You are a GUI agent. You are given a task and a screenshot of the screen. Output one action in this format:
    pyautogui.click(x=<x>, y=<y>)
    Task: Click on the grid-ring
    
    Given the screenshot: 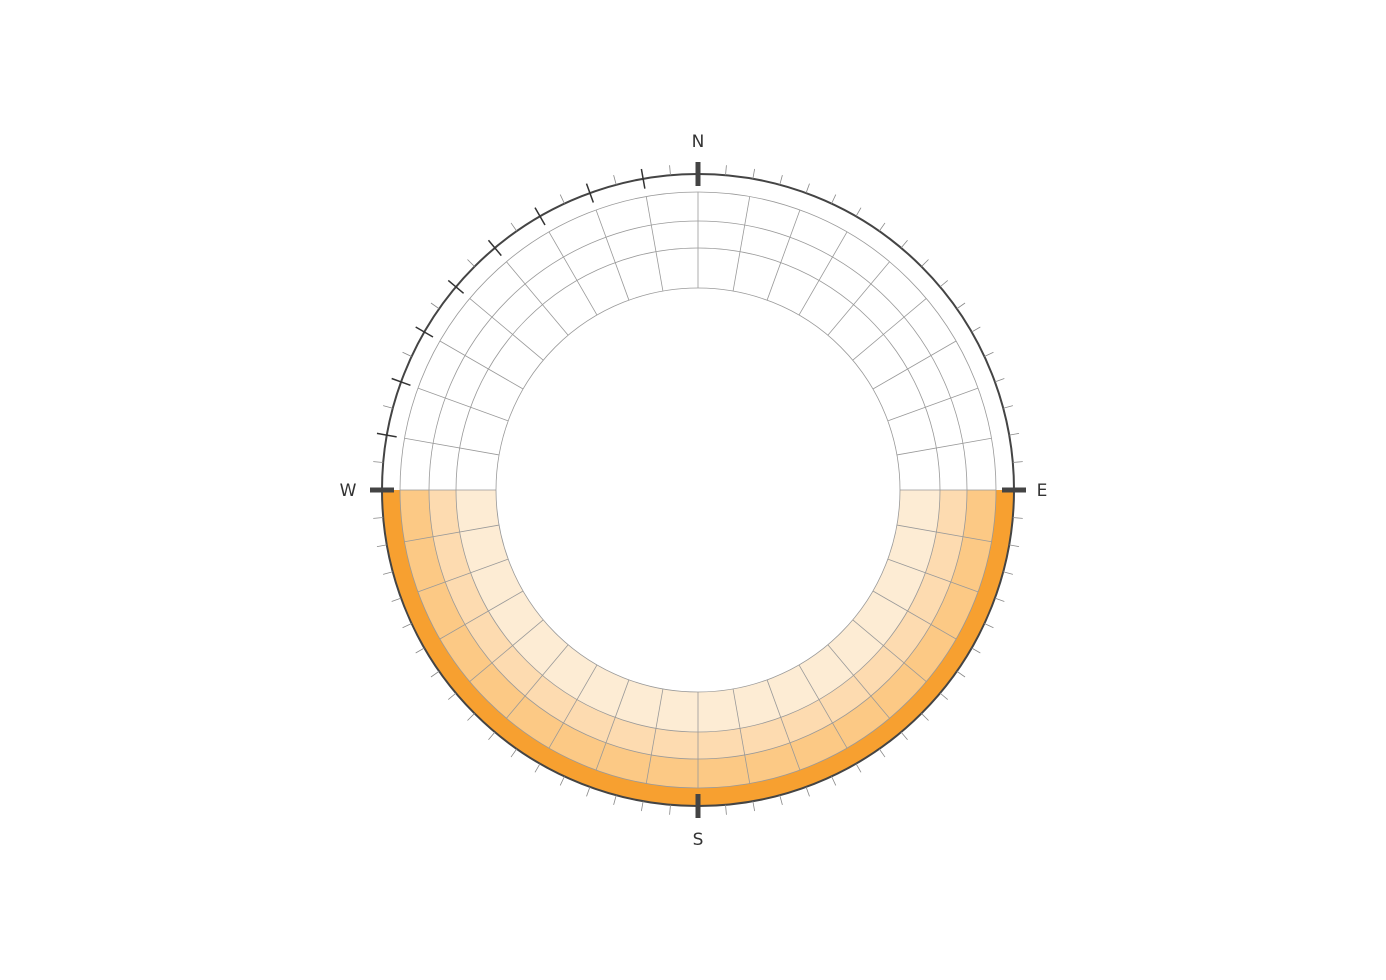 What is the action you would take?
    pyautogui.click(x=698, y=490)
    